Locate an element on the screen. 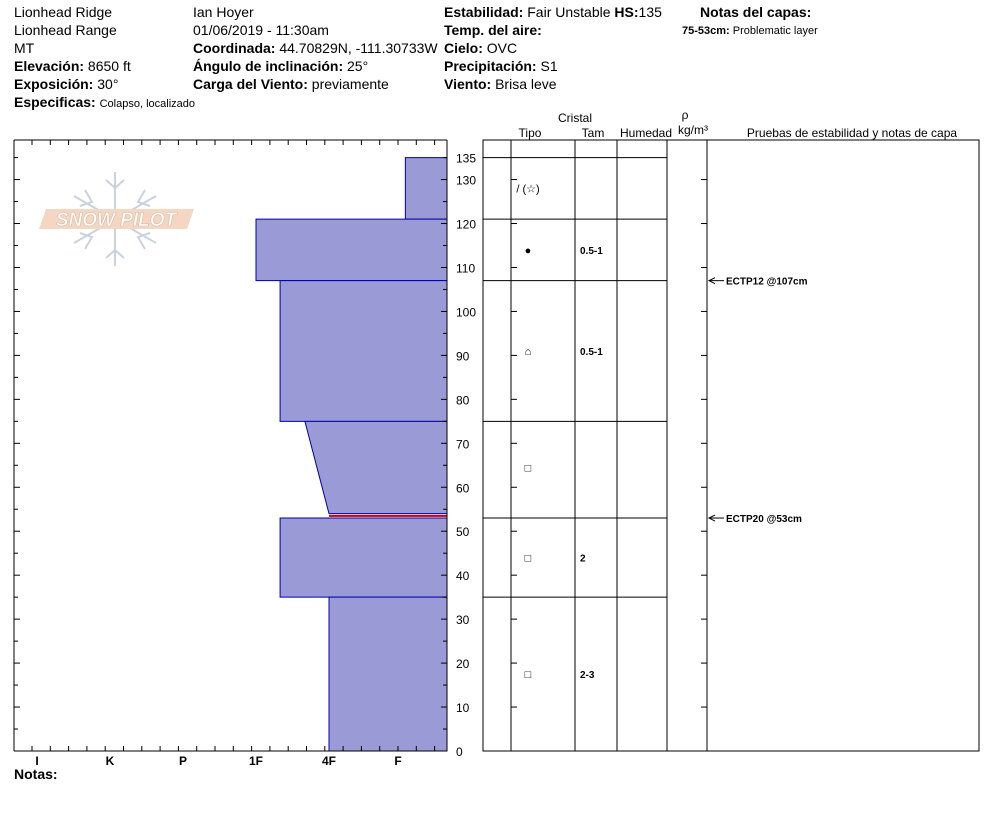 This screenshot has width=994, height=840. specifics-row: Especificas: Colapso, localizado is located at coordinates (104, 103).